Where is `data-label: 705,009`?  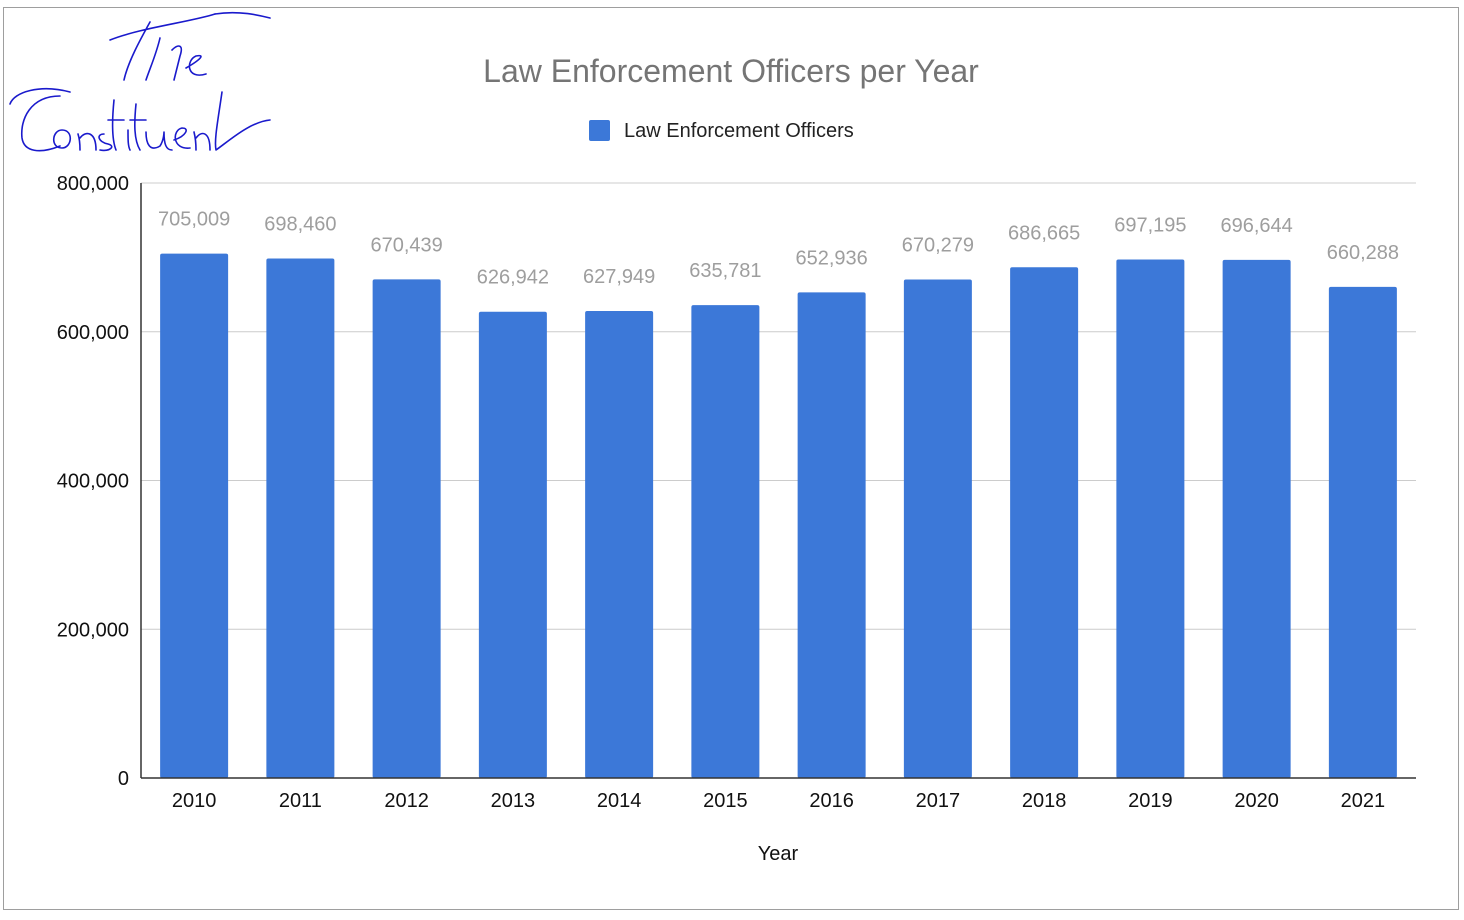
data-label: 705,009 is located at coordinates (194, 220).